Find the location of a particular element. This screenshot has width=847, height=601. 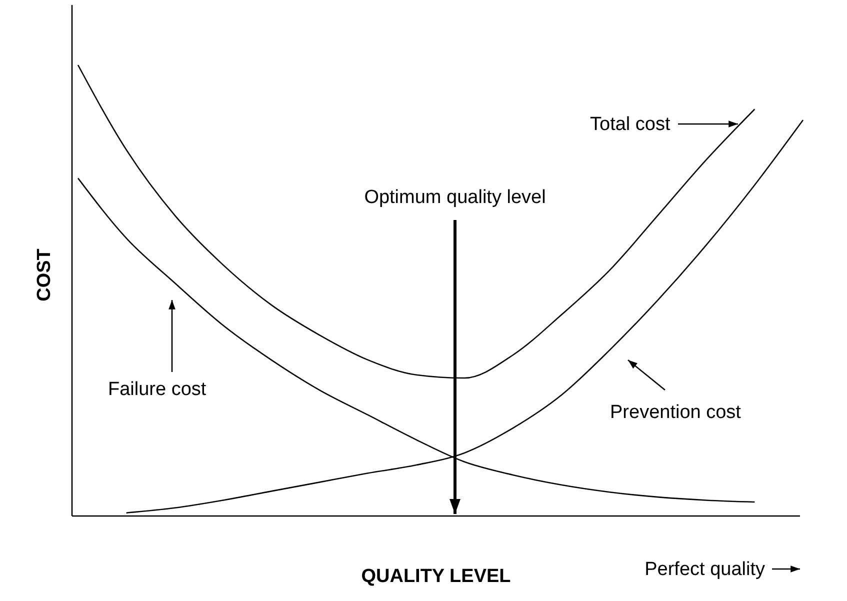

series-label: Prevention cost is located at coordinates (676, 412).